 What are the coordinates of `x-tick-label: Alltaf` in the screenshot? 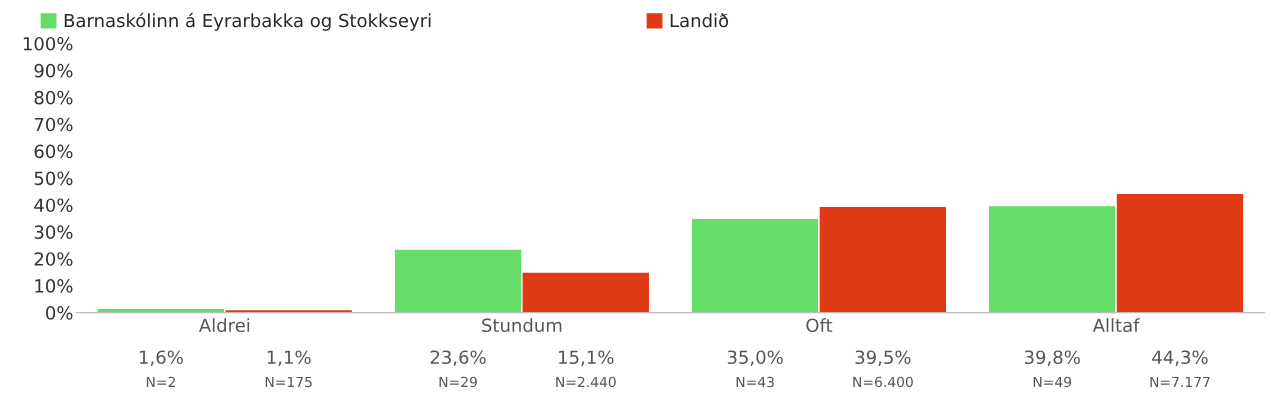 It's located at (1116, 325).